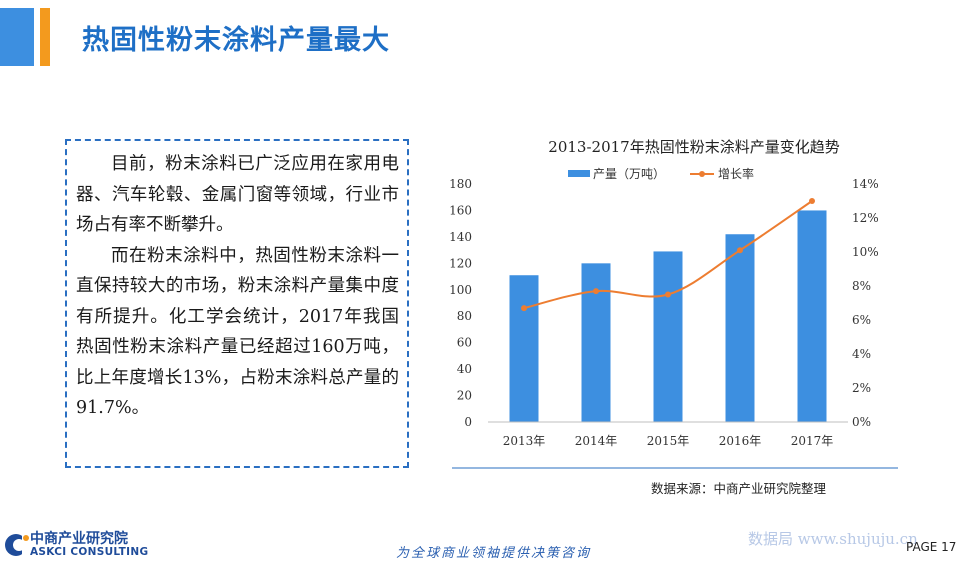 The height and width of the screenshot is (563, 976). What do you see at coordinates (460, 290) in the screenshot?
I see `y-left-tick-label: 100` at bounding box center [460, 290].